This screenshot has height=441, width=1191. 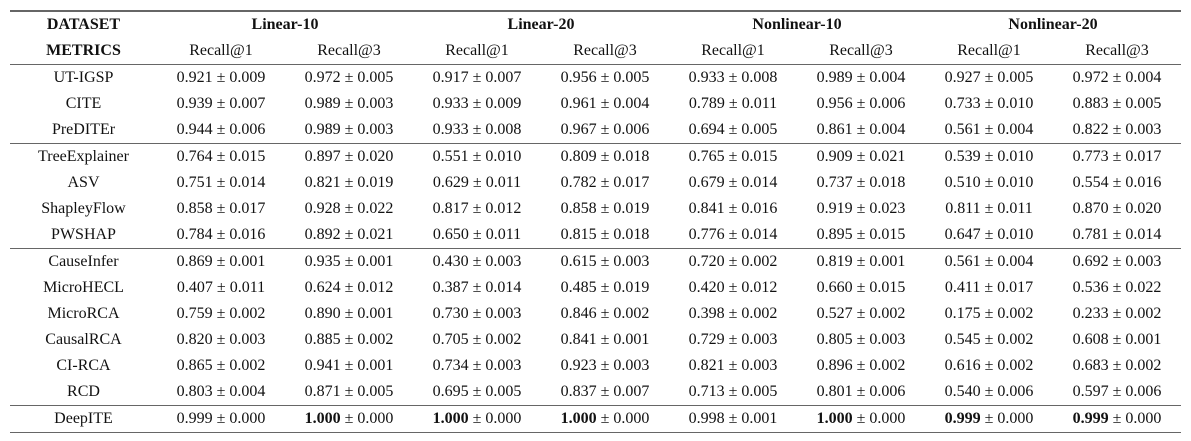 I want to click on result-cell: 0.733 ± 0.010, so click(x=989, y=103).